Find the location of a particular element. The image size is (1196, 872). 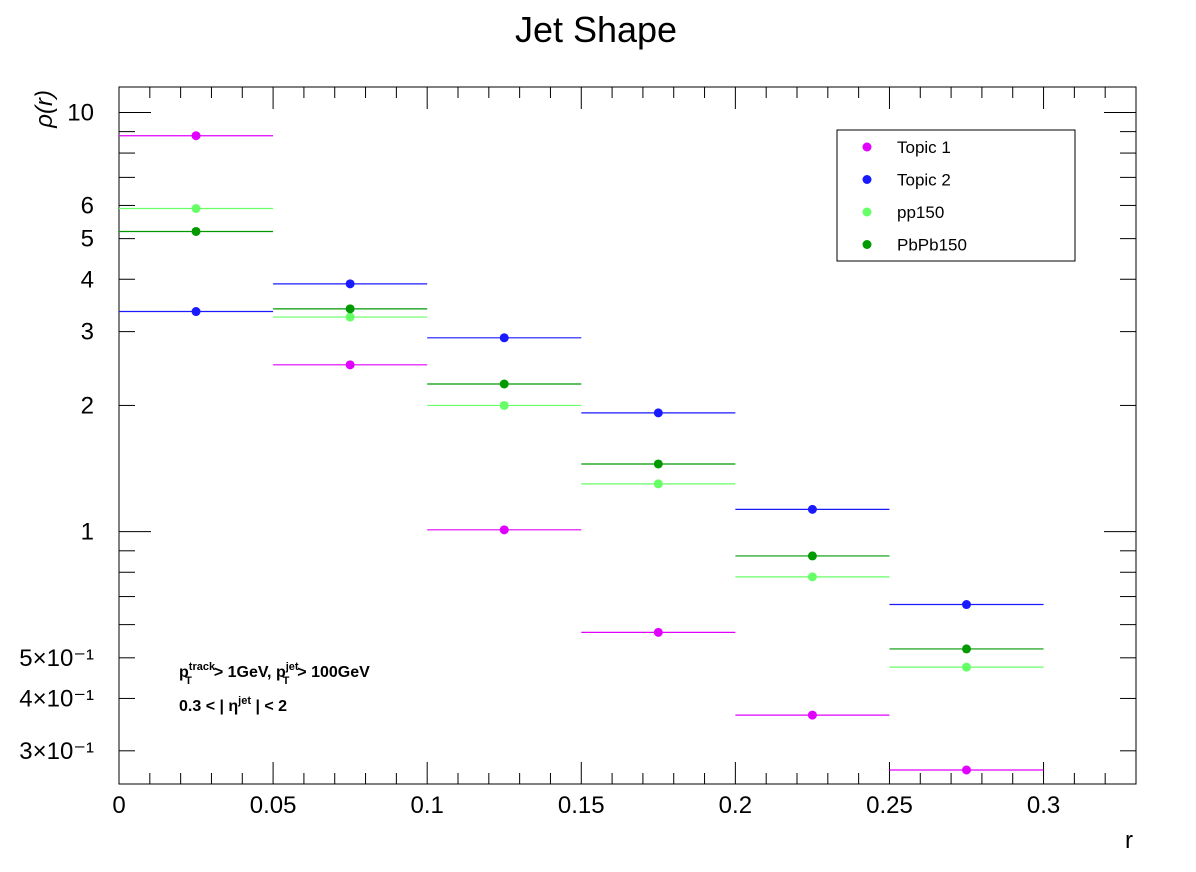

legend-label: pp150 is located at coordinates (920, 212).